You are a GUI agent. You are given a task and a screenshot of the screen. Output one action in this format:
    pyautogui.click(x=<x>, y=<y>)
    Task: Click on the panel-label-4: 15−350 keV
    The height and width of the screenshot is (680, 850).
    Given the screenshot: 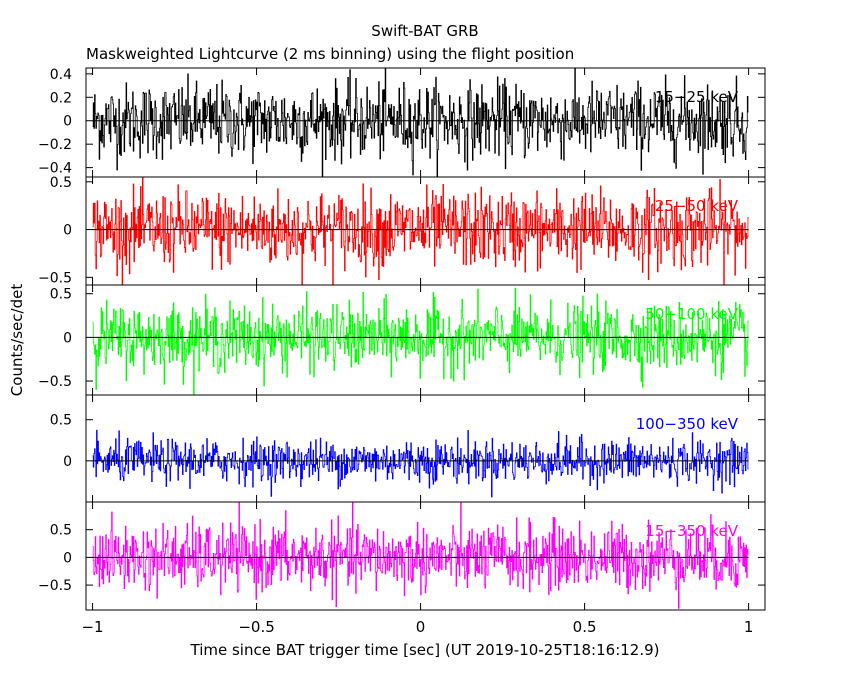 What is the action you would take?
    pyautogui.click(x=691, y=531)
    